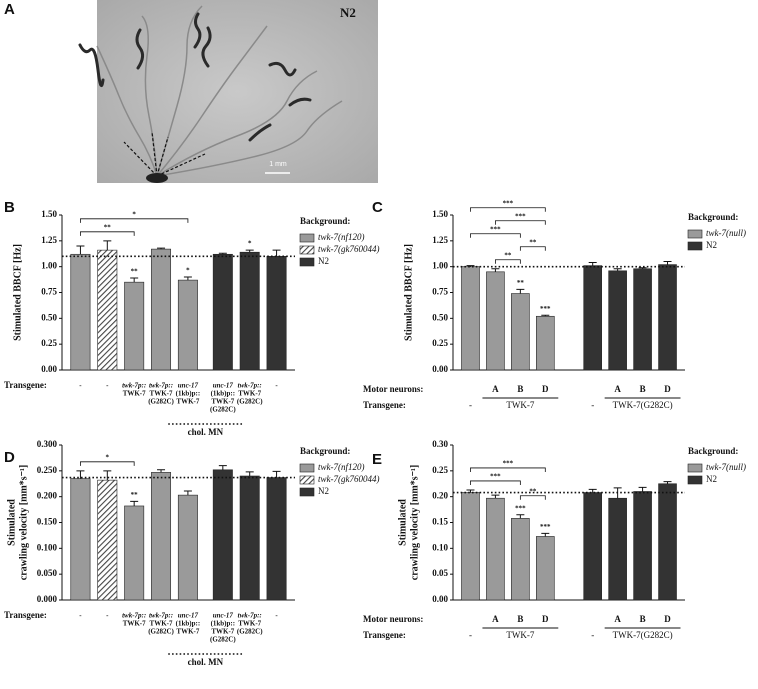 The width and height of the screenshot is (758, 689). What do you see at coordinates (440, 343) in the screenshot?
I see `y-tick-label: 0.25` at bounding box center [440, 343].